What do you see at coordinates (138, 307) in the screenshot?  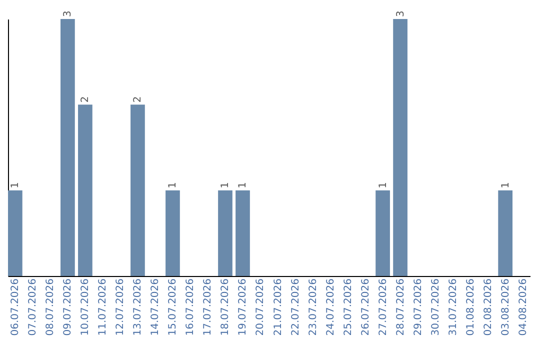 I see `x-tick-label: 13.07.2026` at bounding box center [138, 307].